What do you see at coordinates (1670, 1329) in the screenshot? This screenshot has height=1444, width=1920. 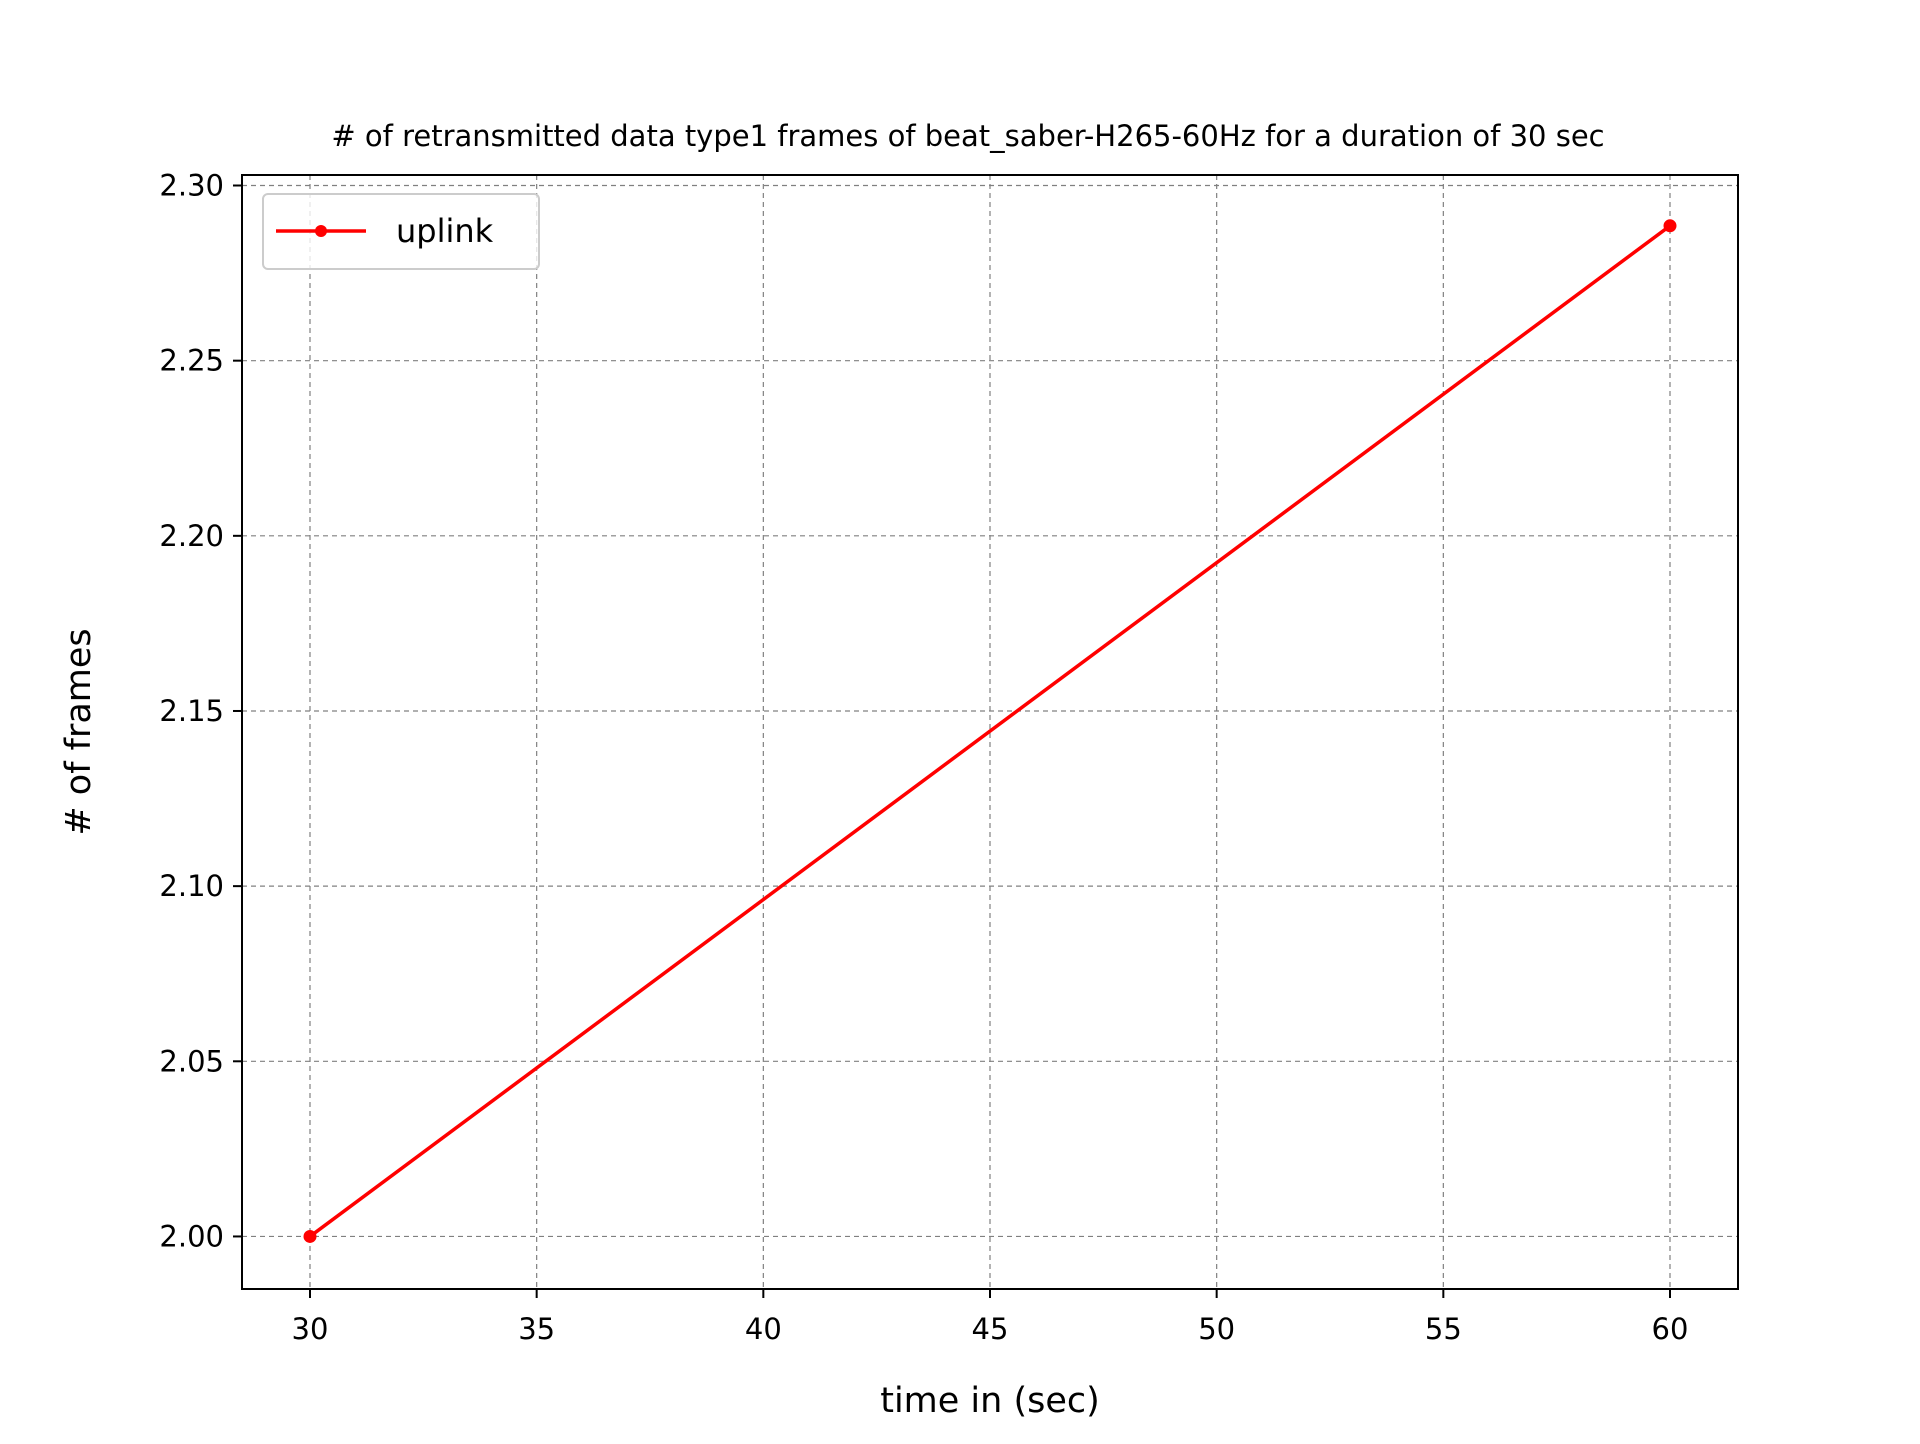 I see `x-tick-label: 60` at bounding box center [1670, 1329].